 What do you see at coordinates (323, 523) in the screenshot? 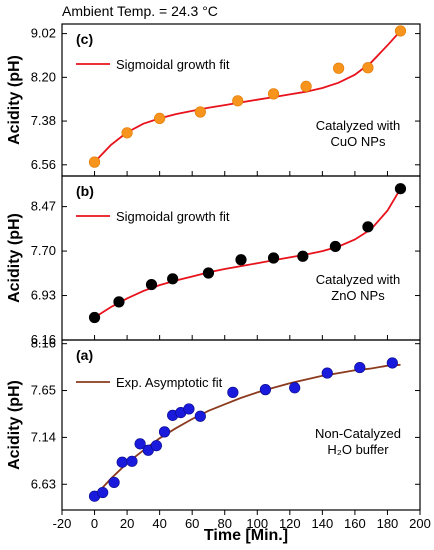
I see `x-tick-label: 140` at bounding box center [323, 523].